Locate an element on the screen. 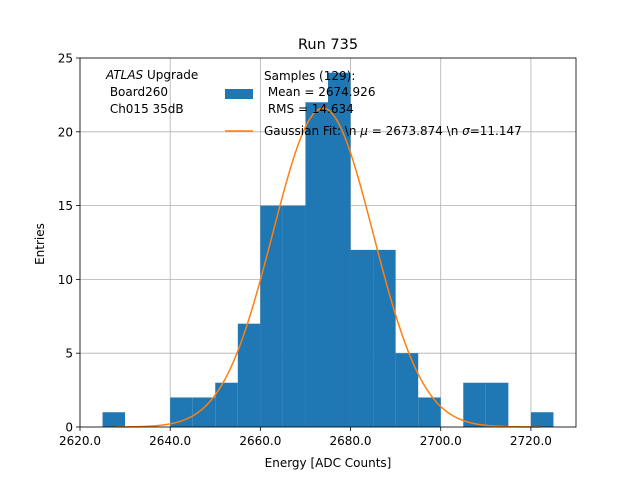 The image size is (640, 480). y-axis-ticks: 0 5 10 15 20 25 is located at coordinates (69, 243).